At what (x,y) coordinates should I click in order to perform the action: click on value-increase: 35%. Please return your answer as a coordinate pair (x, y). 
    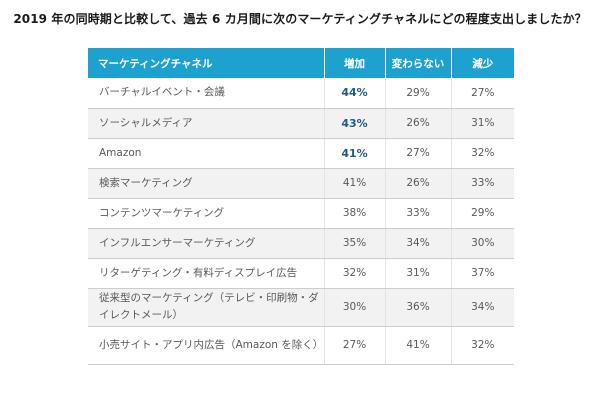
    Looking at the image, I should click on (354, 243).